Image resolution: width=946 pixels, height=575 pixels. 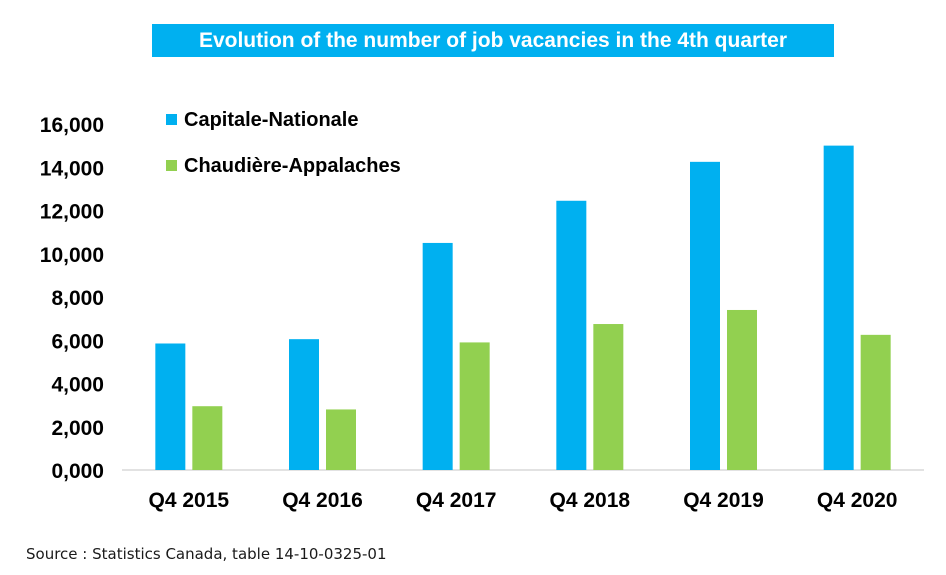 What do you see at coordinates (189, 500) in the screenshot?
I see `x-tick-label: Q4 2015` at bounding box center [189, 500].